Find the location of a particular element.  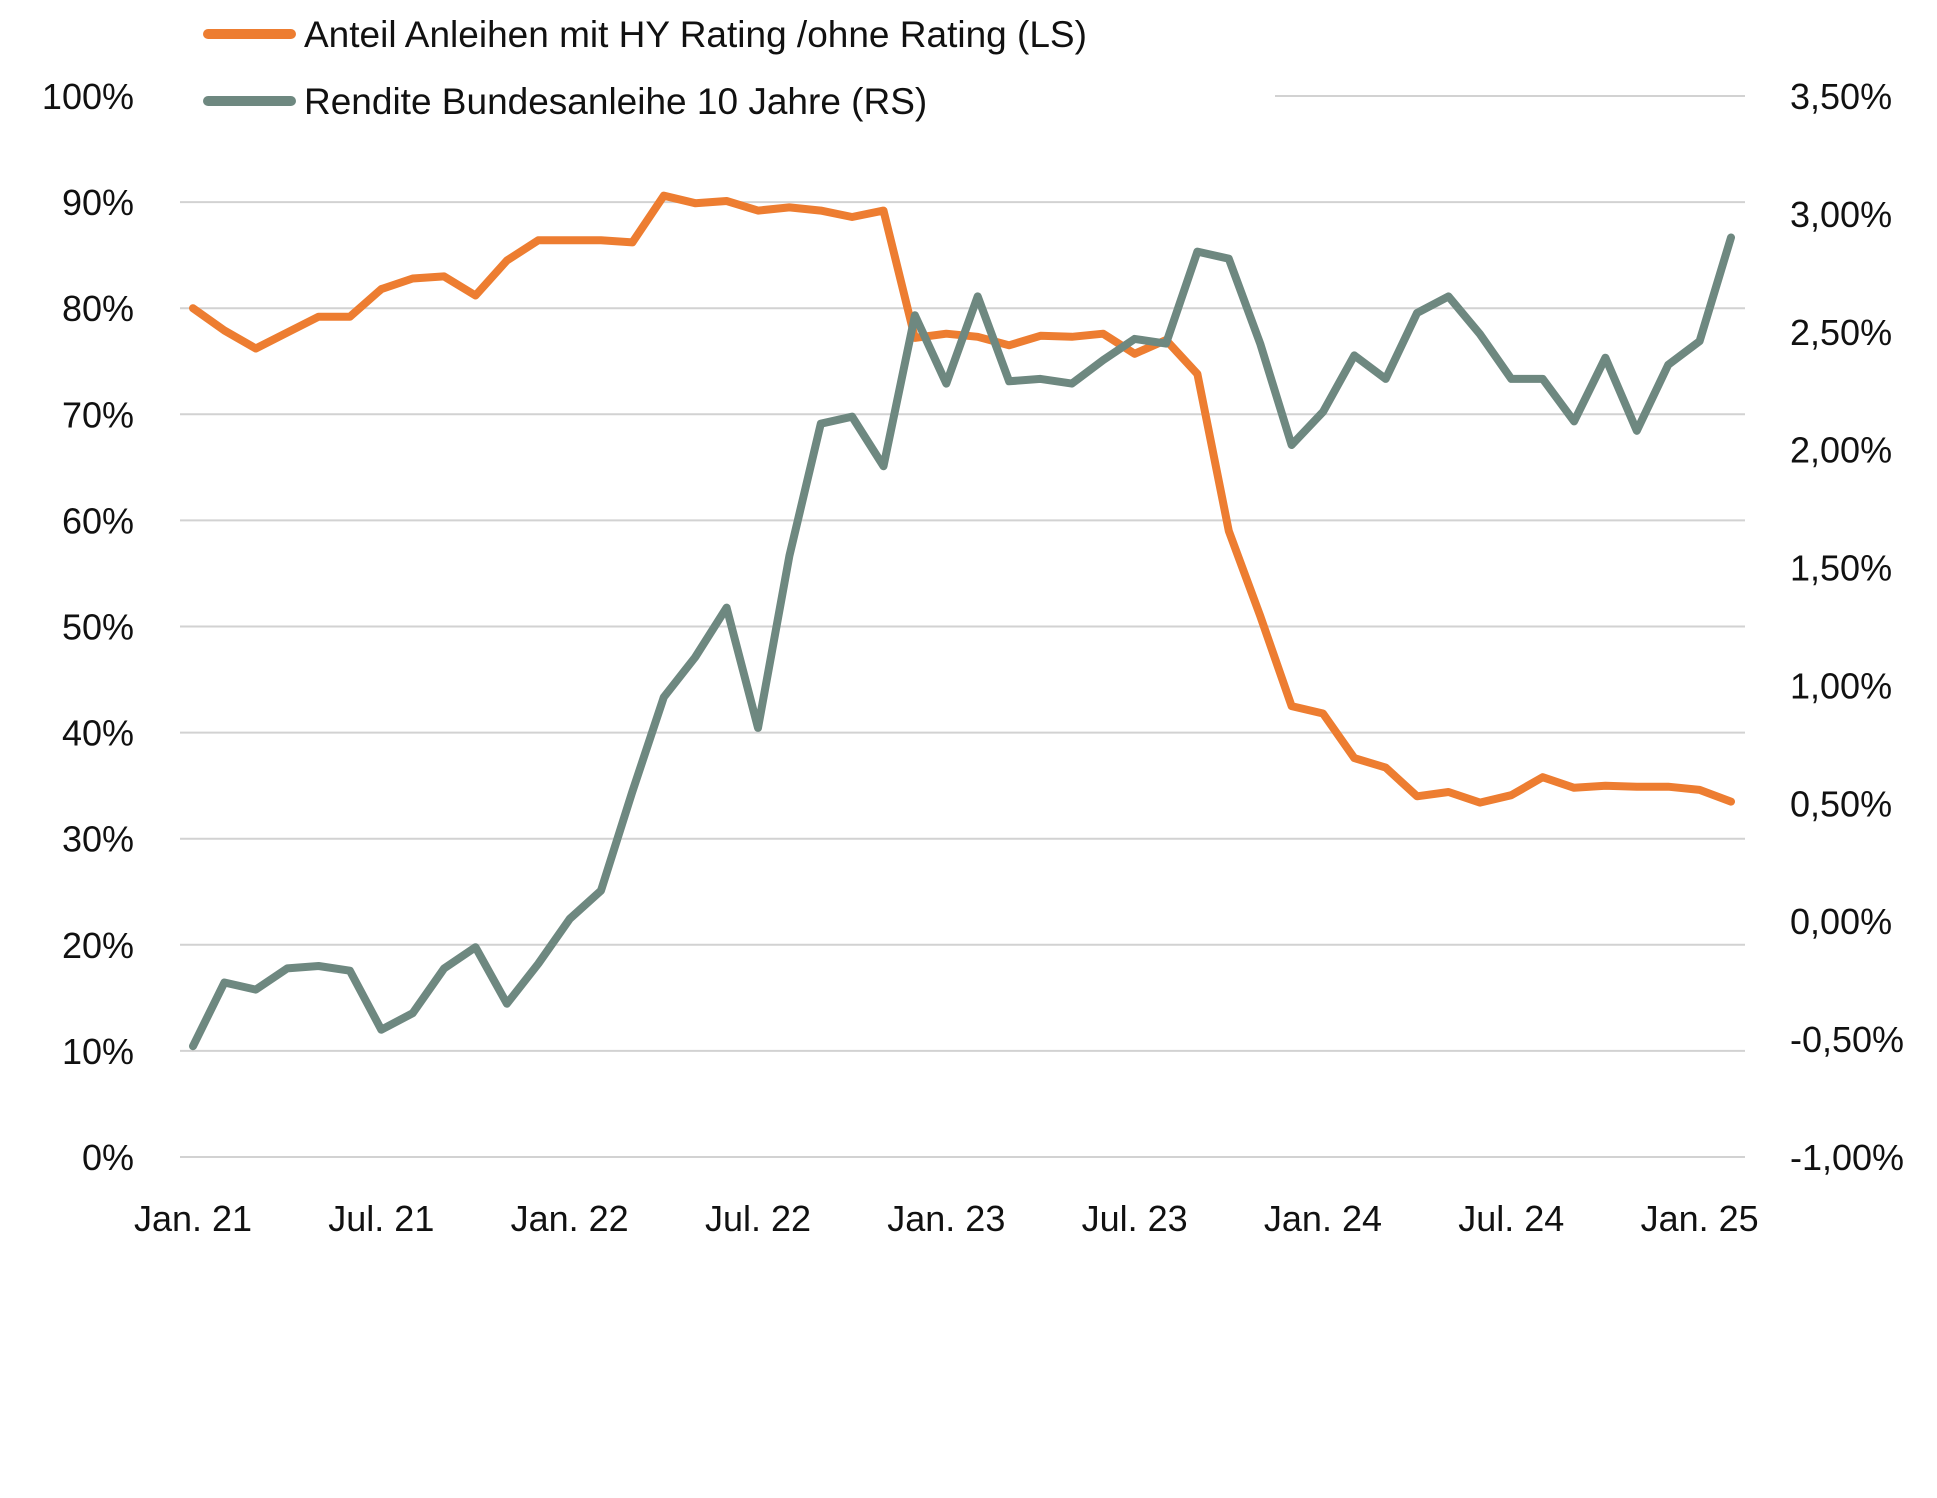

left-axis-tick-label: 50% is located at coordinates (98, 627).